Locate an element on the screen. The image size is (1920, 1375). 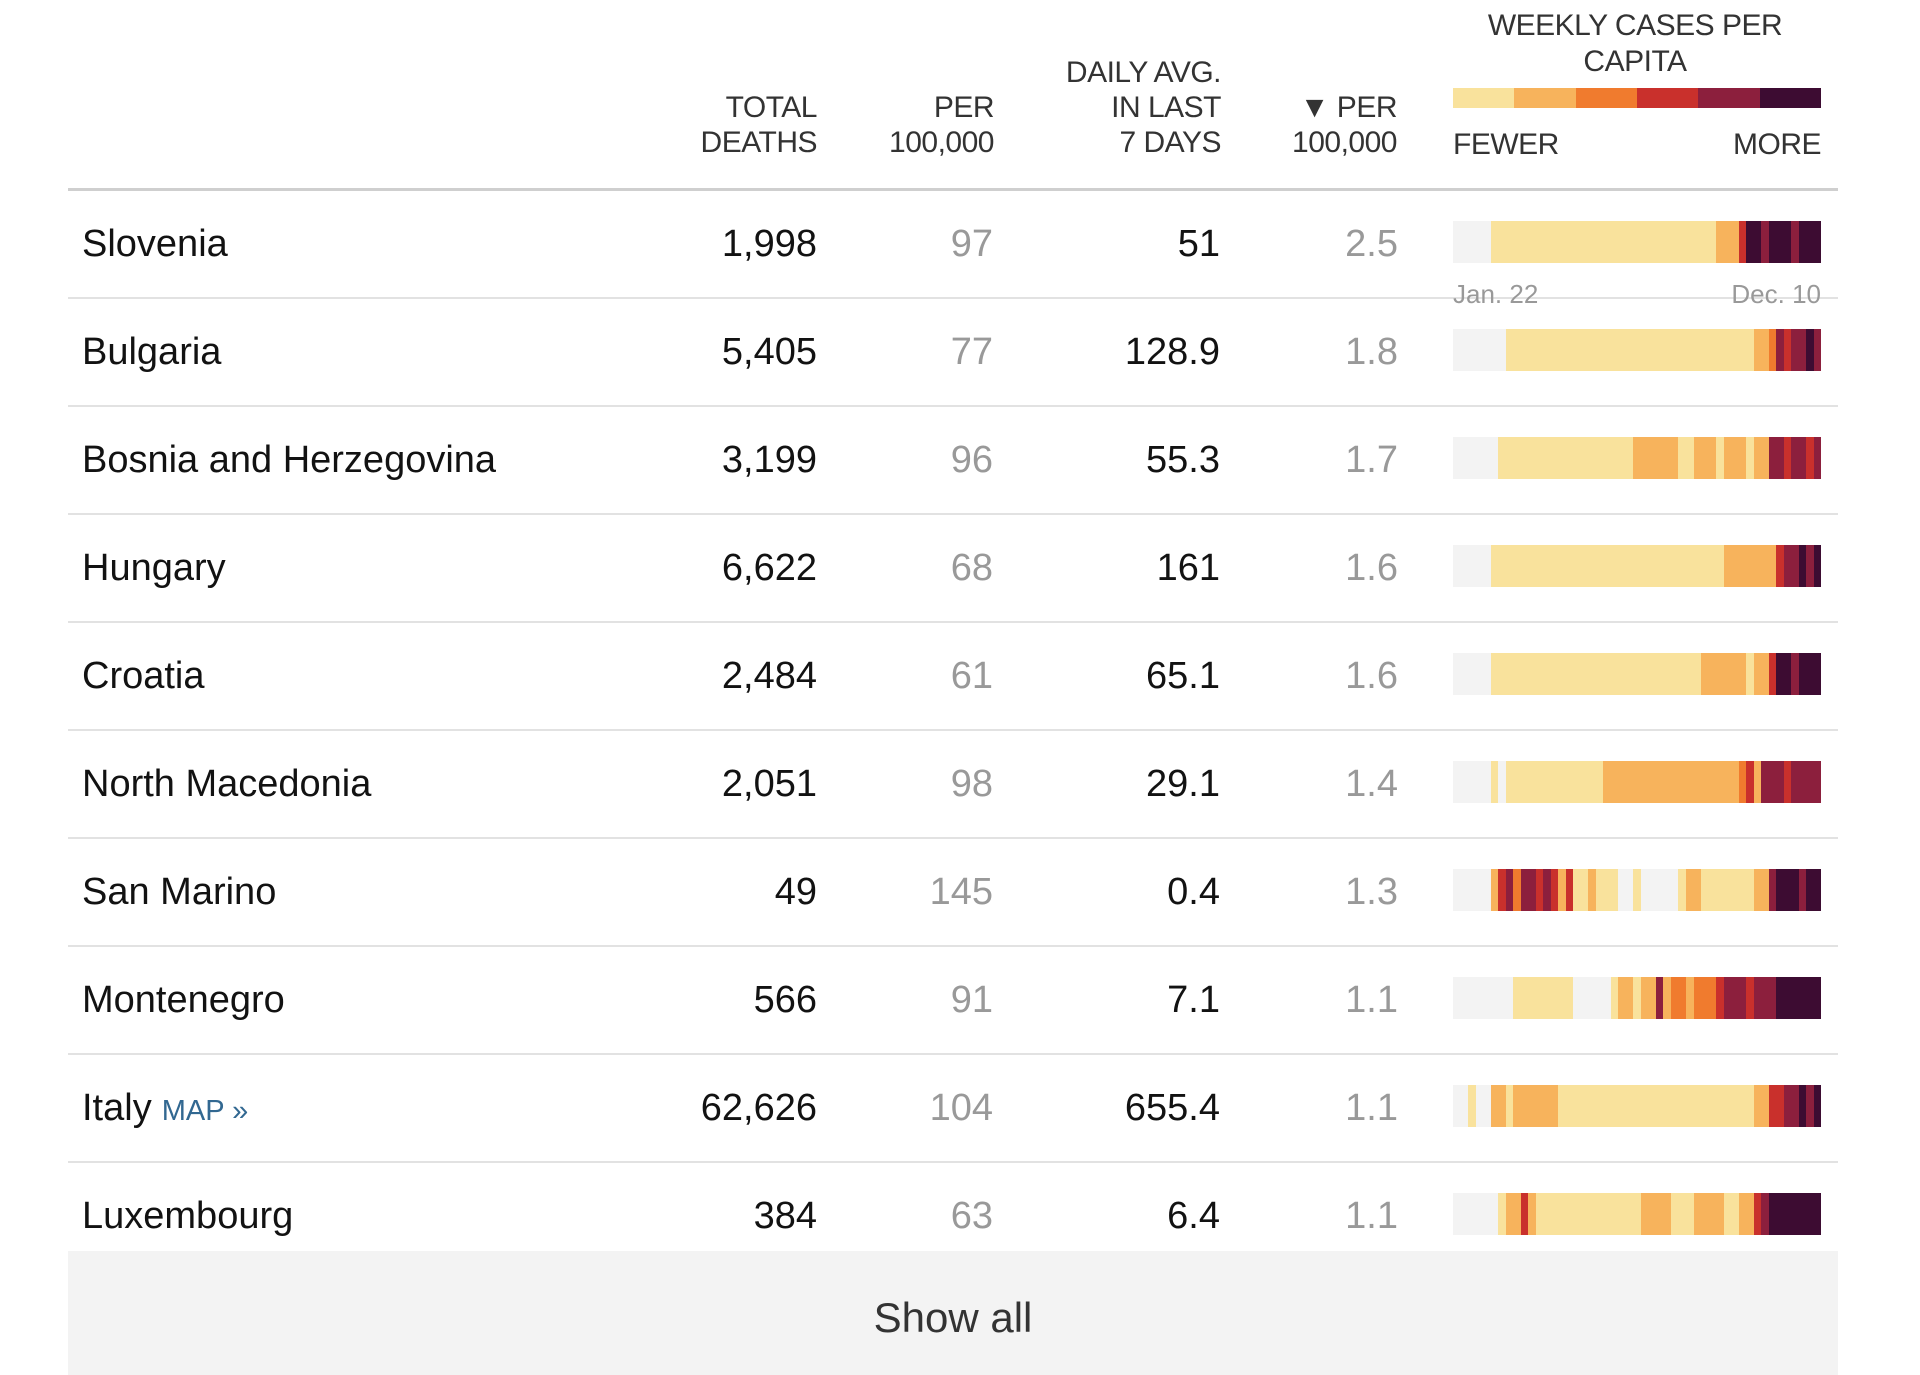
header-per-100k: PER 100,000 is located at coordinates (917, 125).